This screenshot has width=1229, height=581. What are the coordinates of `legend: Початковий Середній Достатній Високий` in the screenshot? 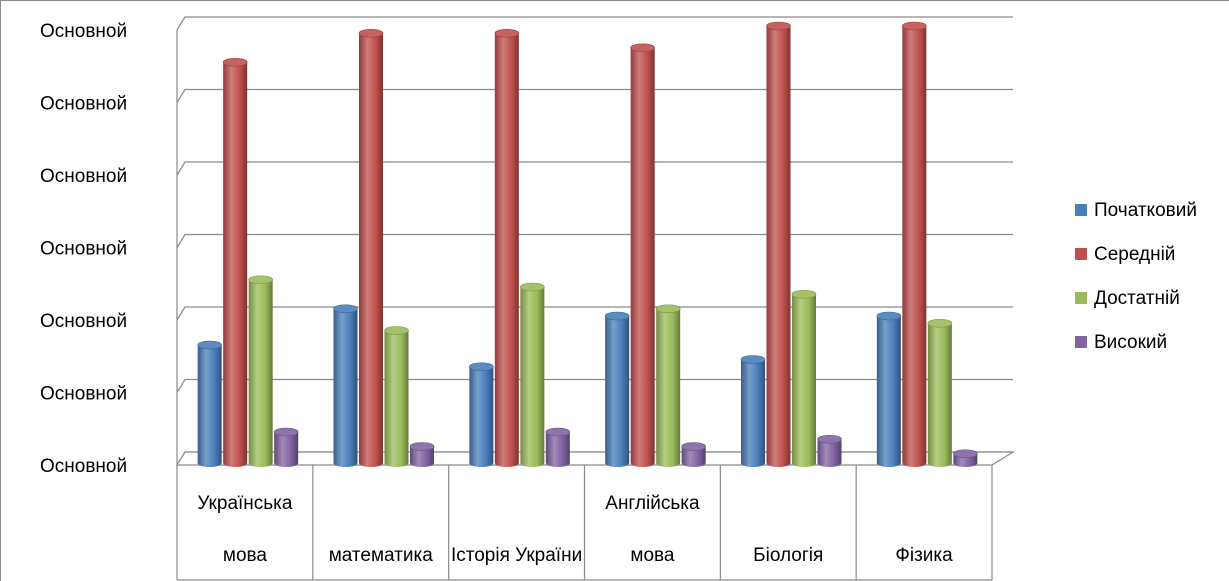 It's located at (1136, 276).